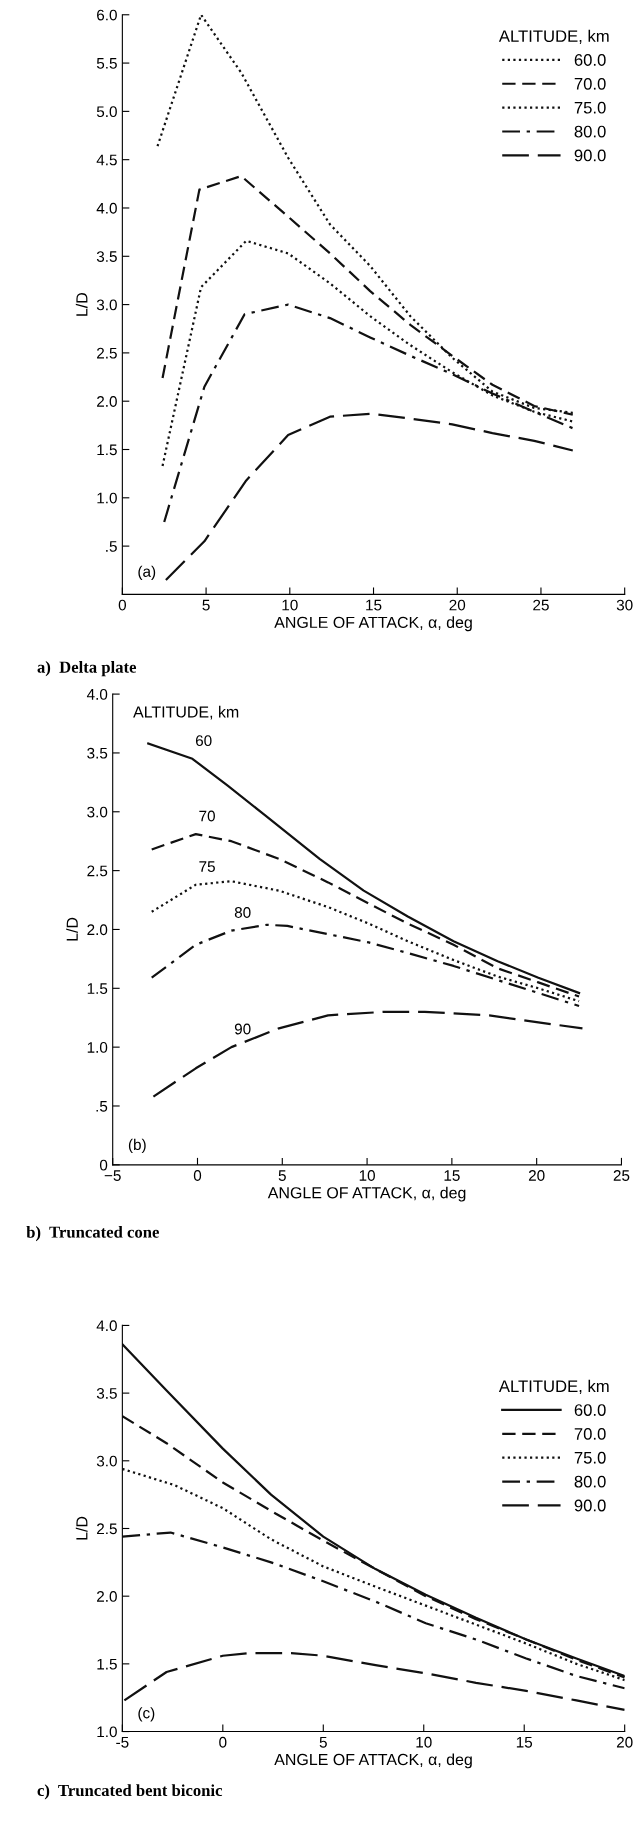 The image size is (644, 1846). What do you see at coordinates (107, 15) in the screenshot?
I see `y-tick-label: 6.0` at bounding box center [107, 15].